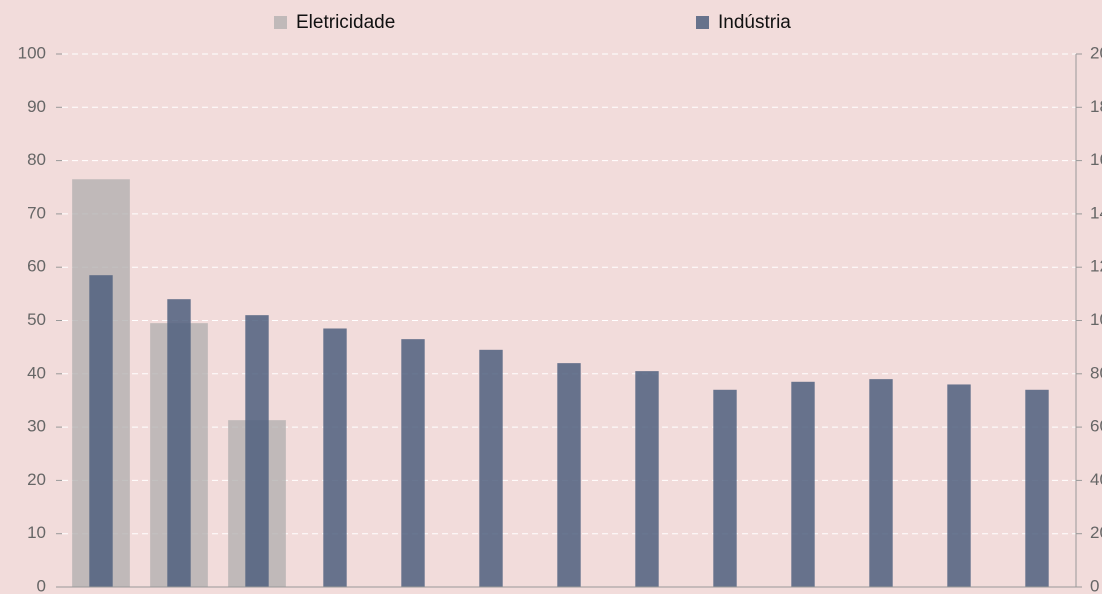  I want to click on y-tick-label: 100, so click(32, 52).